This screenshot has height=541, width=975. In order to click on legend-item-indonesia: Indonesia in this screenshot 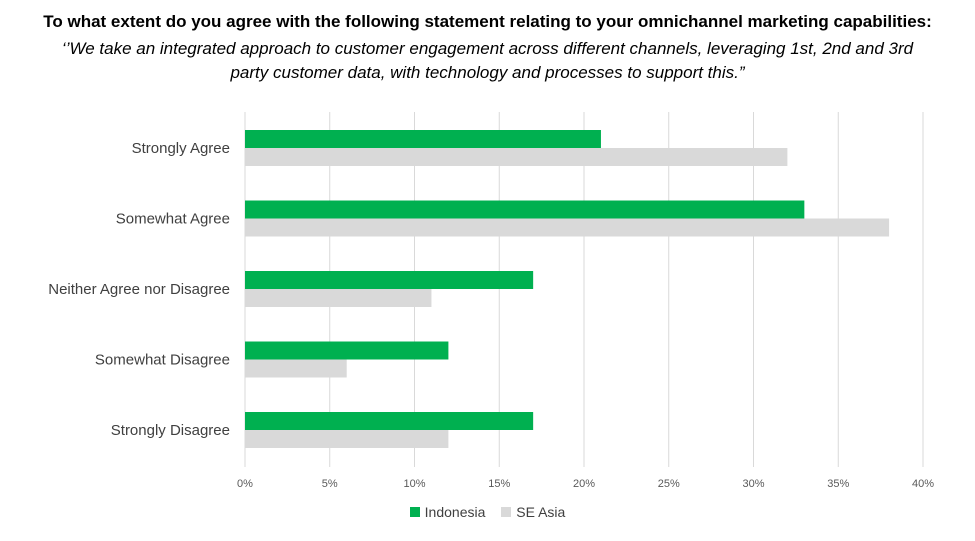, I will do `click(447, 512)`.